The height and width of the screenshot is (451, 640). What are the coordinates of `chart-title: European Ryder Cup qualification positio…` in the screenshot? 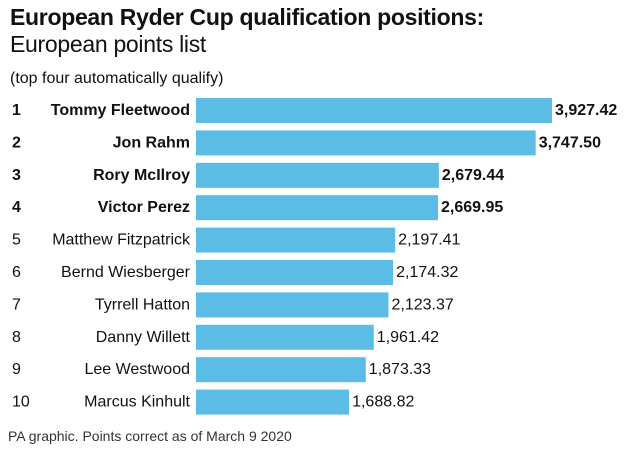 It's located at (247, 17).